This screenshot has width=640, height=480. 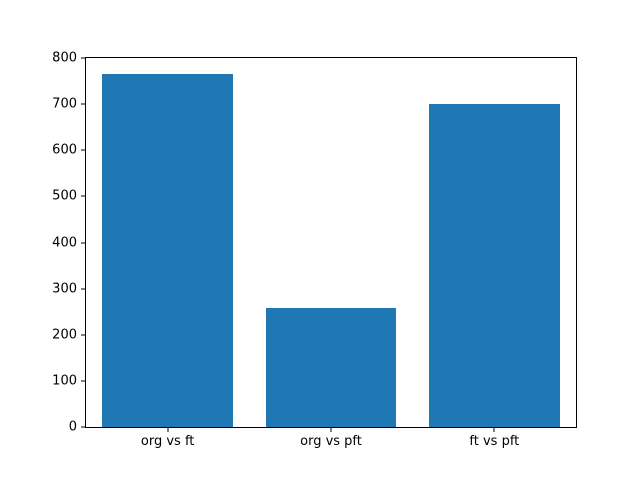 What do you see at coordinates (72, 427) in the screenshot?
I see `y-tick-label: 0` at bounding box center [72, 427].